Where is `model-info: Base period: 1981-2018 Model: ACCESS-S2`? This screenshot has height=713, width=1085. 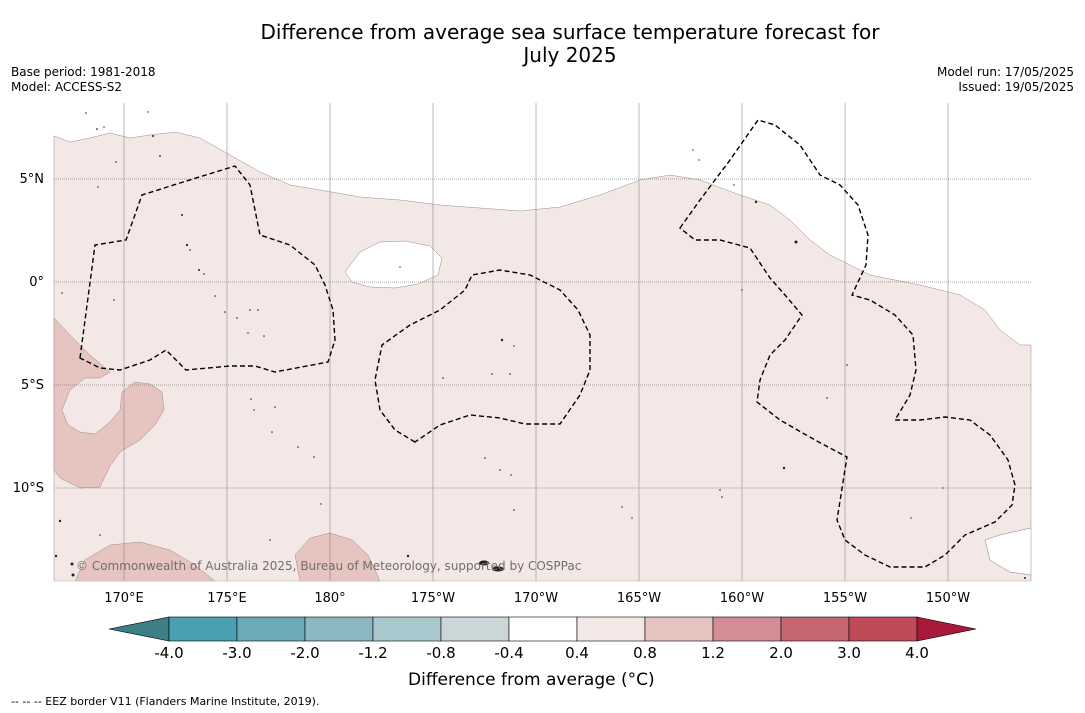
model-info: Base period: 1981-2018 Model: ACCESS-S2 is located at coordinates (83, 79).